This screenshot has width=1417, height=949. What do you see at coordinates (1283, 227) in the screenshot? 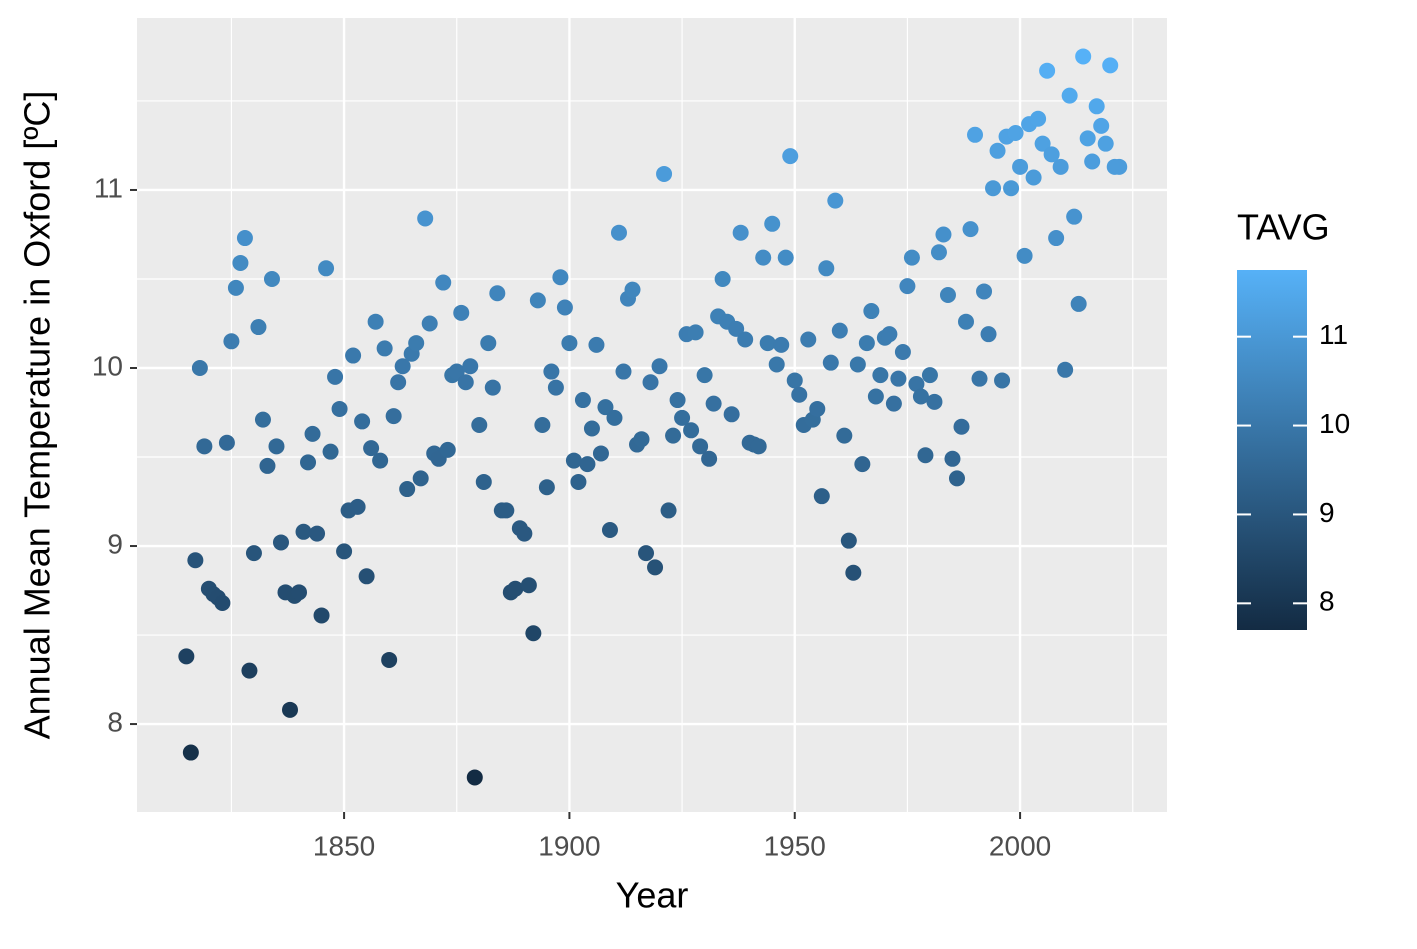
I see `legend-title: TAVG` at bounding box center [1283, 227].